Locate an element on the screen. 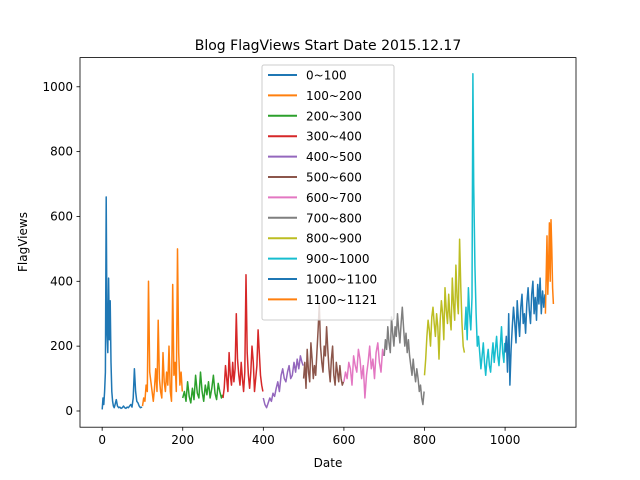 This screenshot has width=640, height=480. legend-label-0: 0~100 is located at coordinates (326, 76).